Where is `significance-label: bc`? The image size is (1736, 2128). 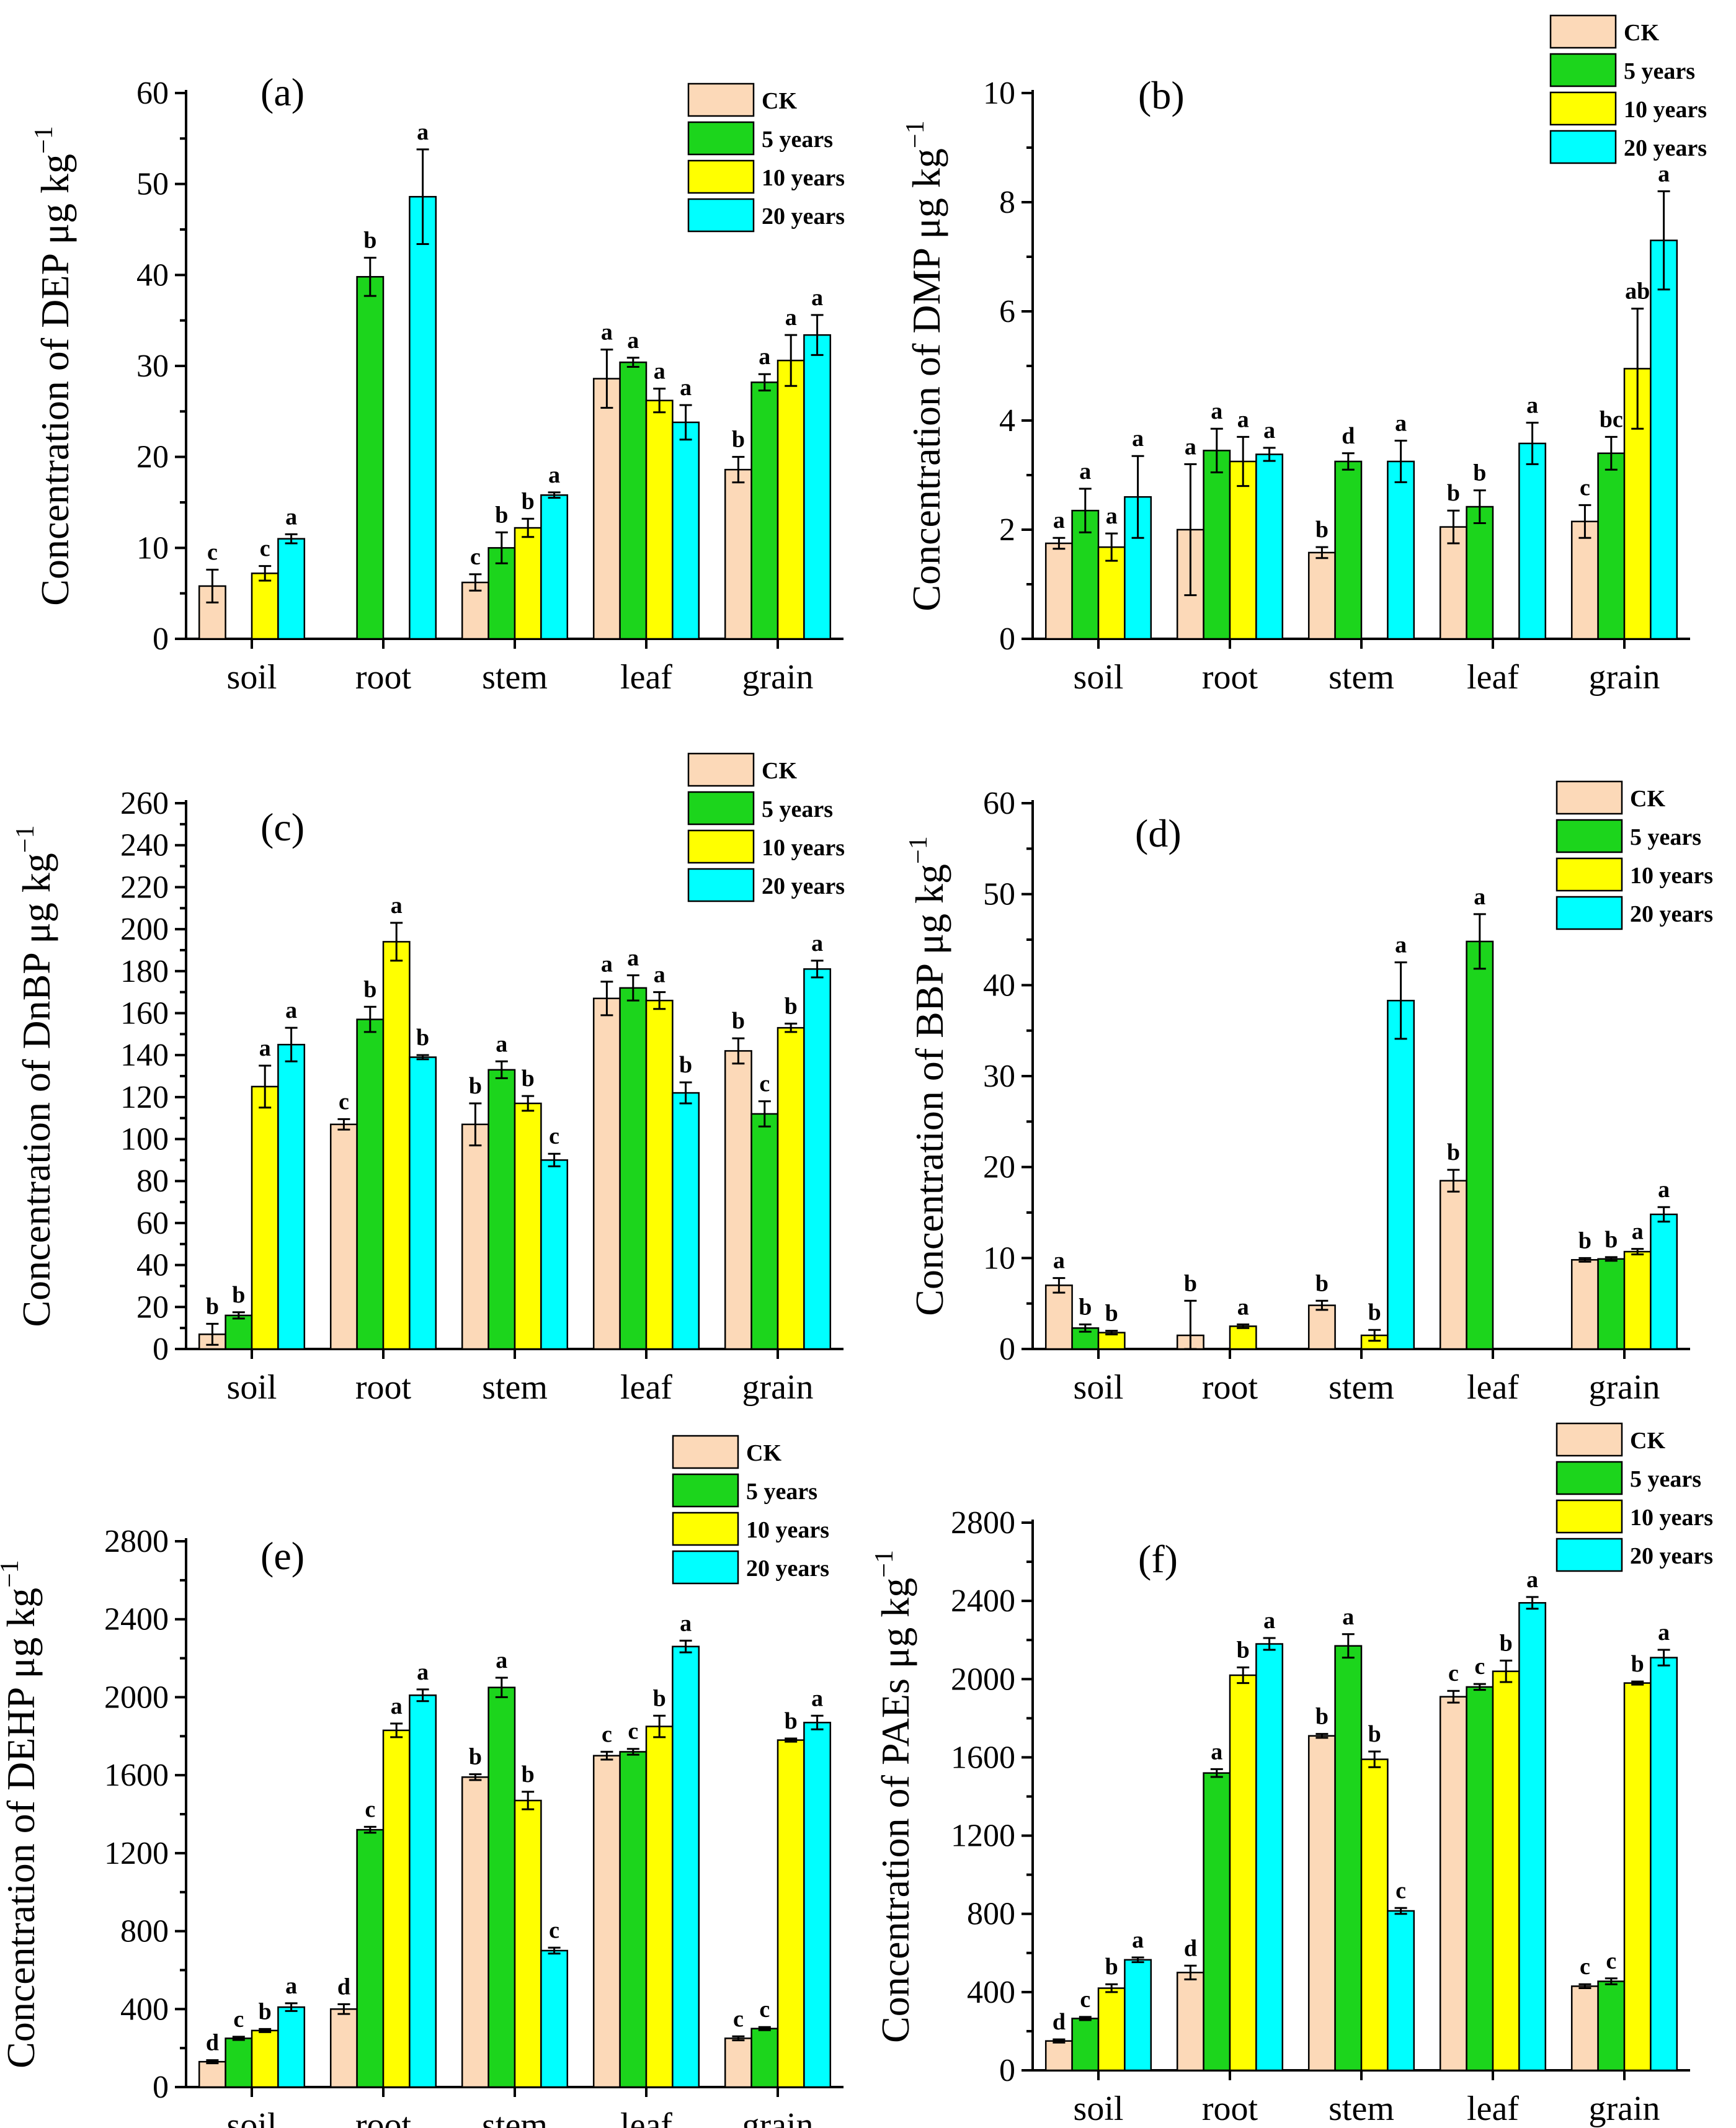
significance-label: bc is located at coordinates (1611, 419).